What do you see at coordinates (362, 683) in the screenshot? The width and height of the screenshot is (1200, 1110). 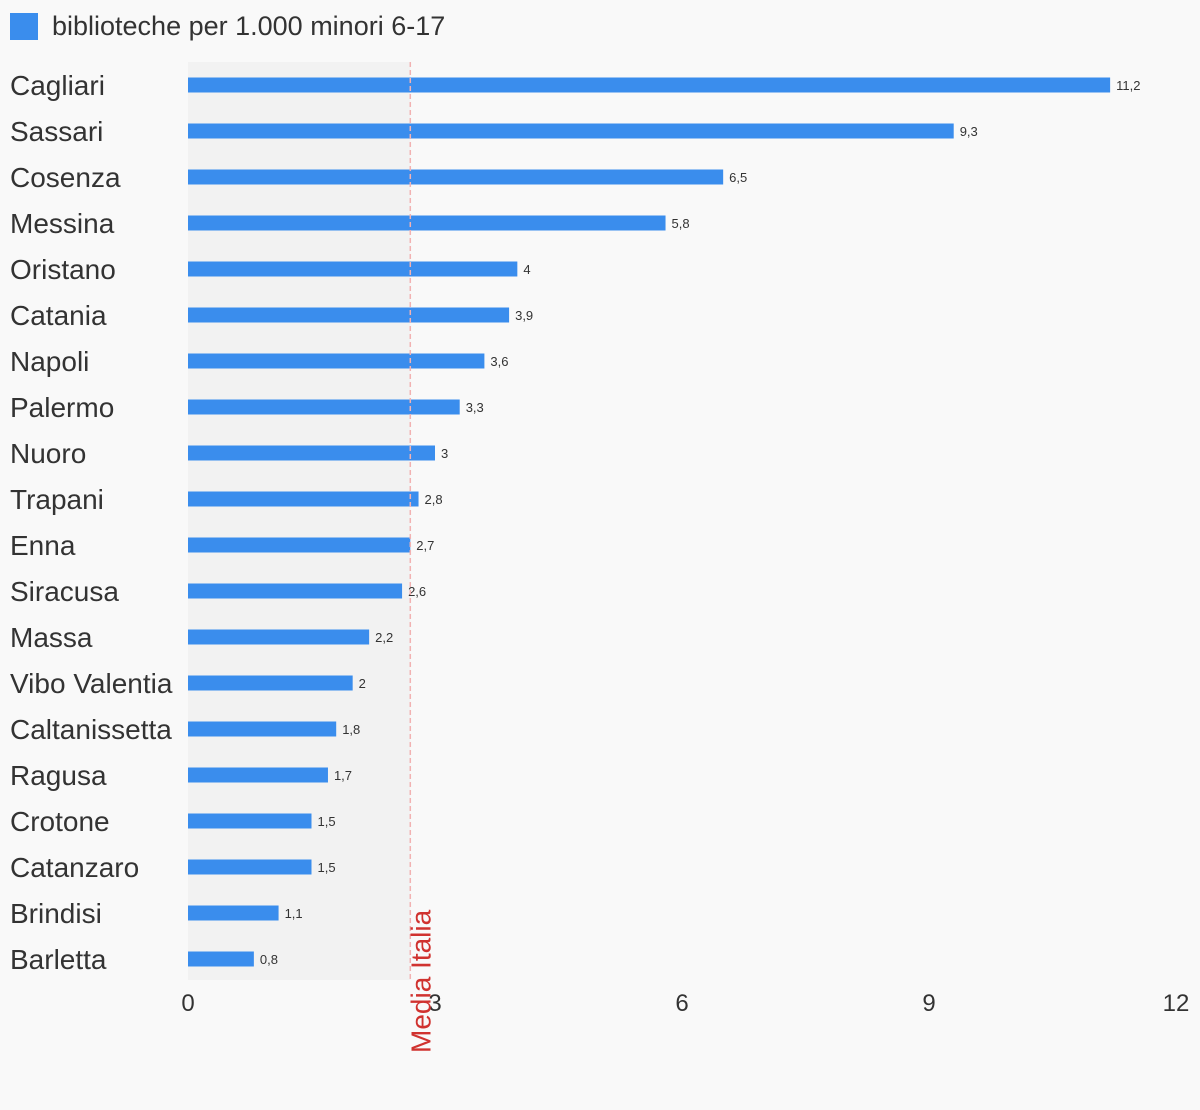 I see `data-label: 2` at bounding box center [362, 683].